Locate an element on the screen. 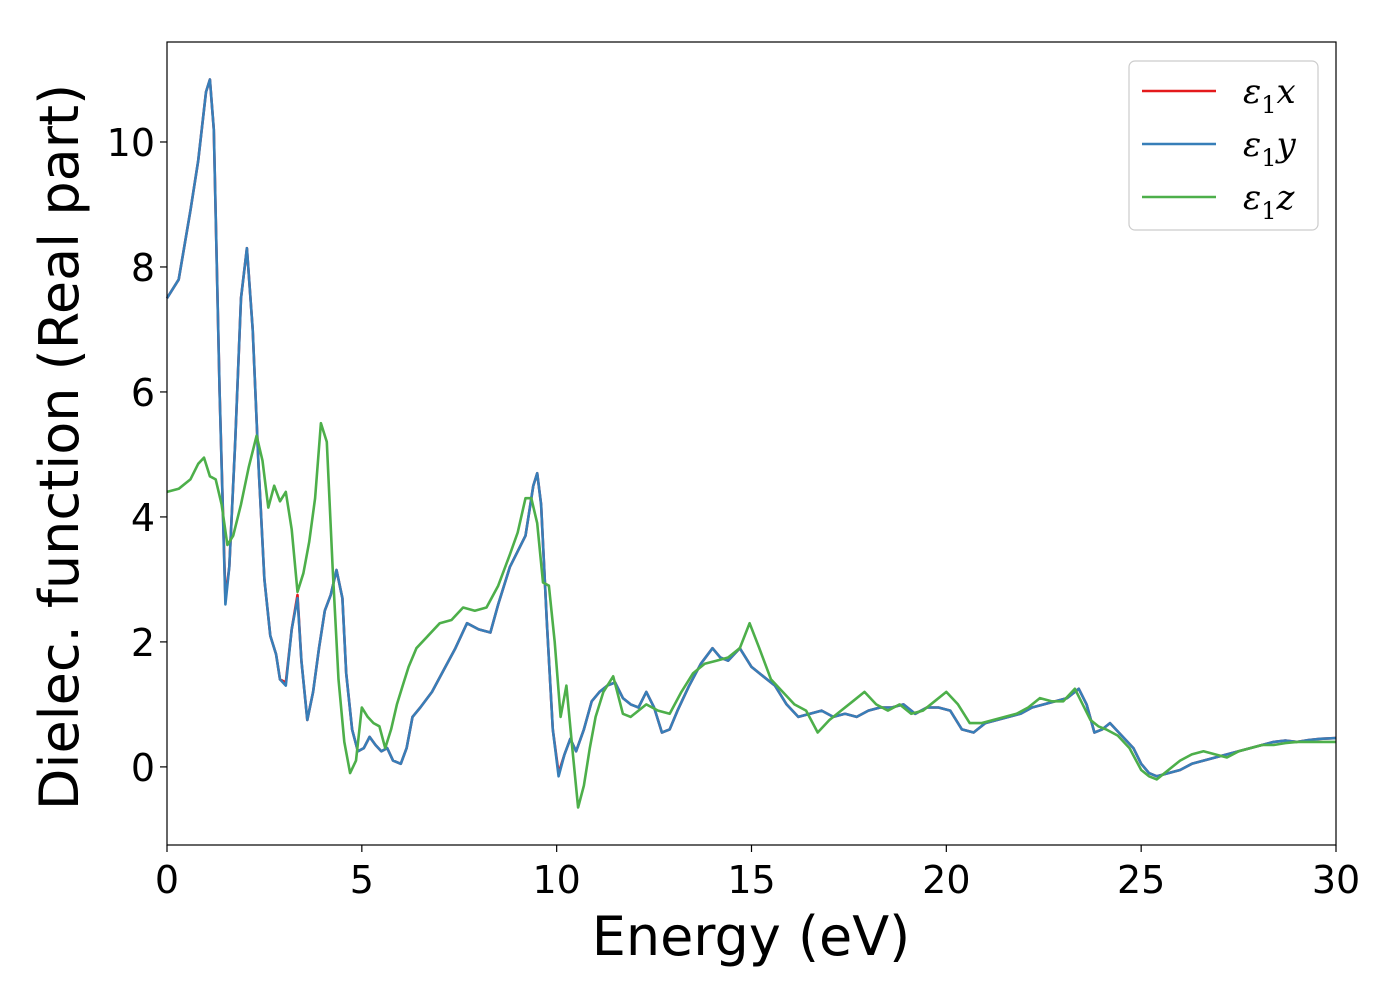 Image resolution: width=1400 pixels, height=1000 pixels. x-axis-ticks: 0 5 10 15 20 25 30 is located at coordinates (757, 873).